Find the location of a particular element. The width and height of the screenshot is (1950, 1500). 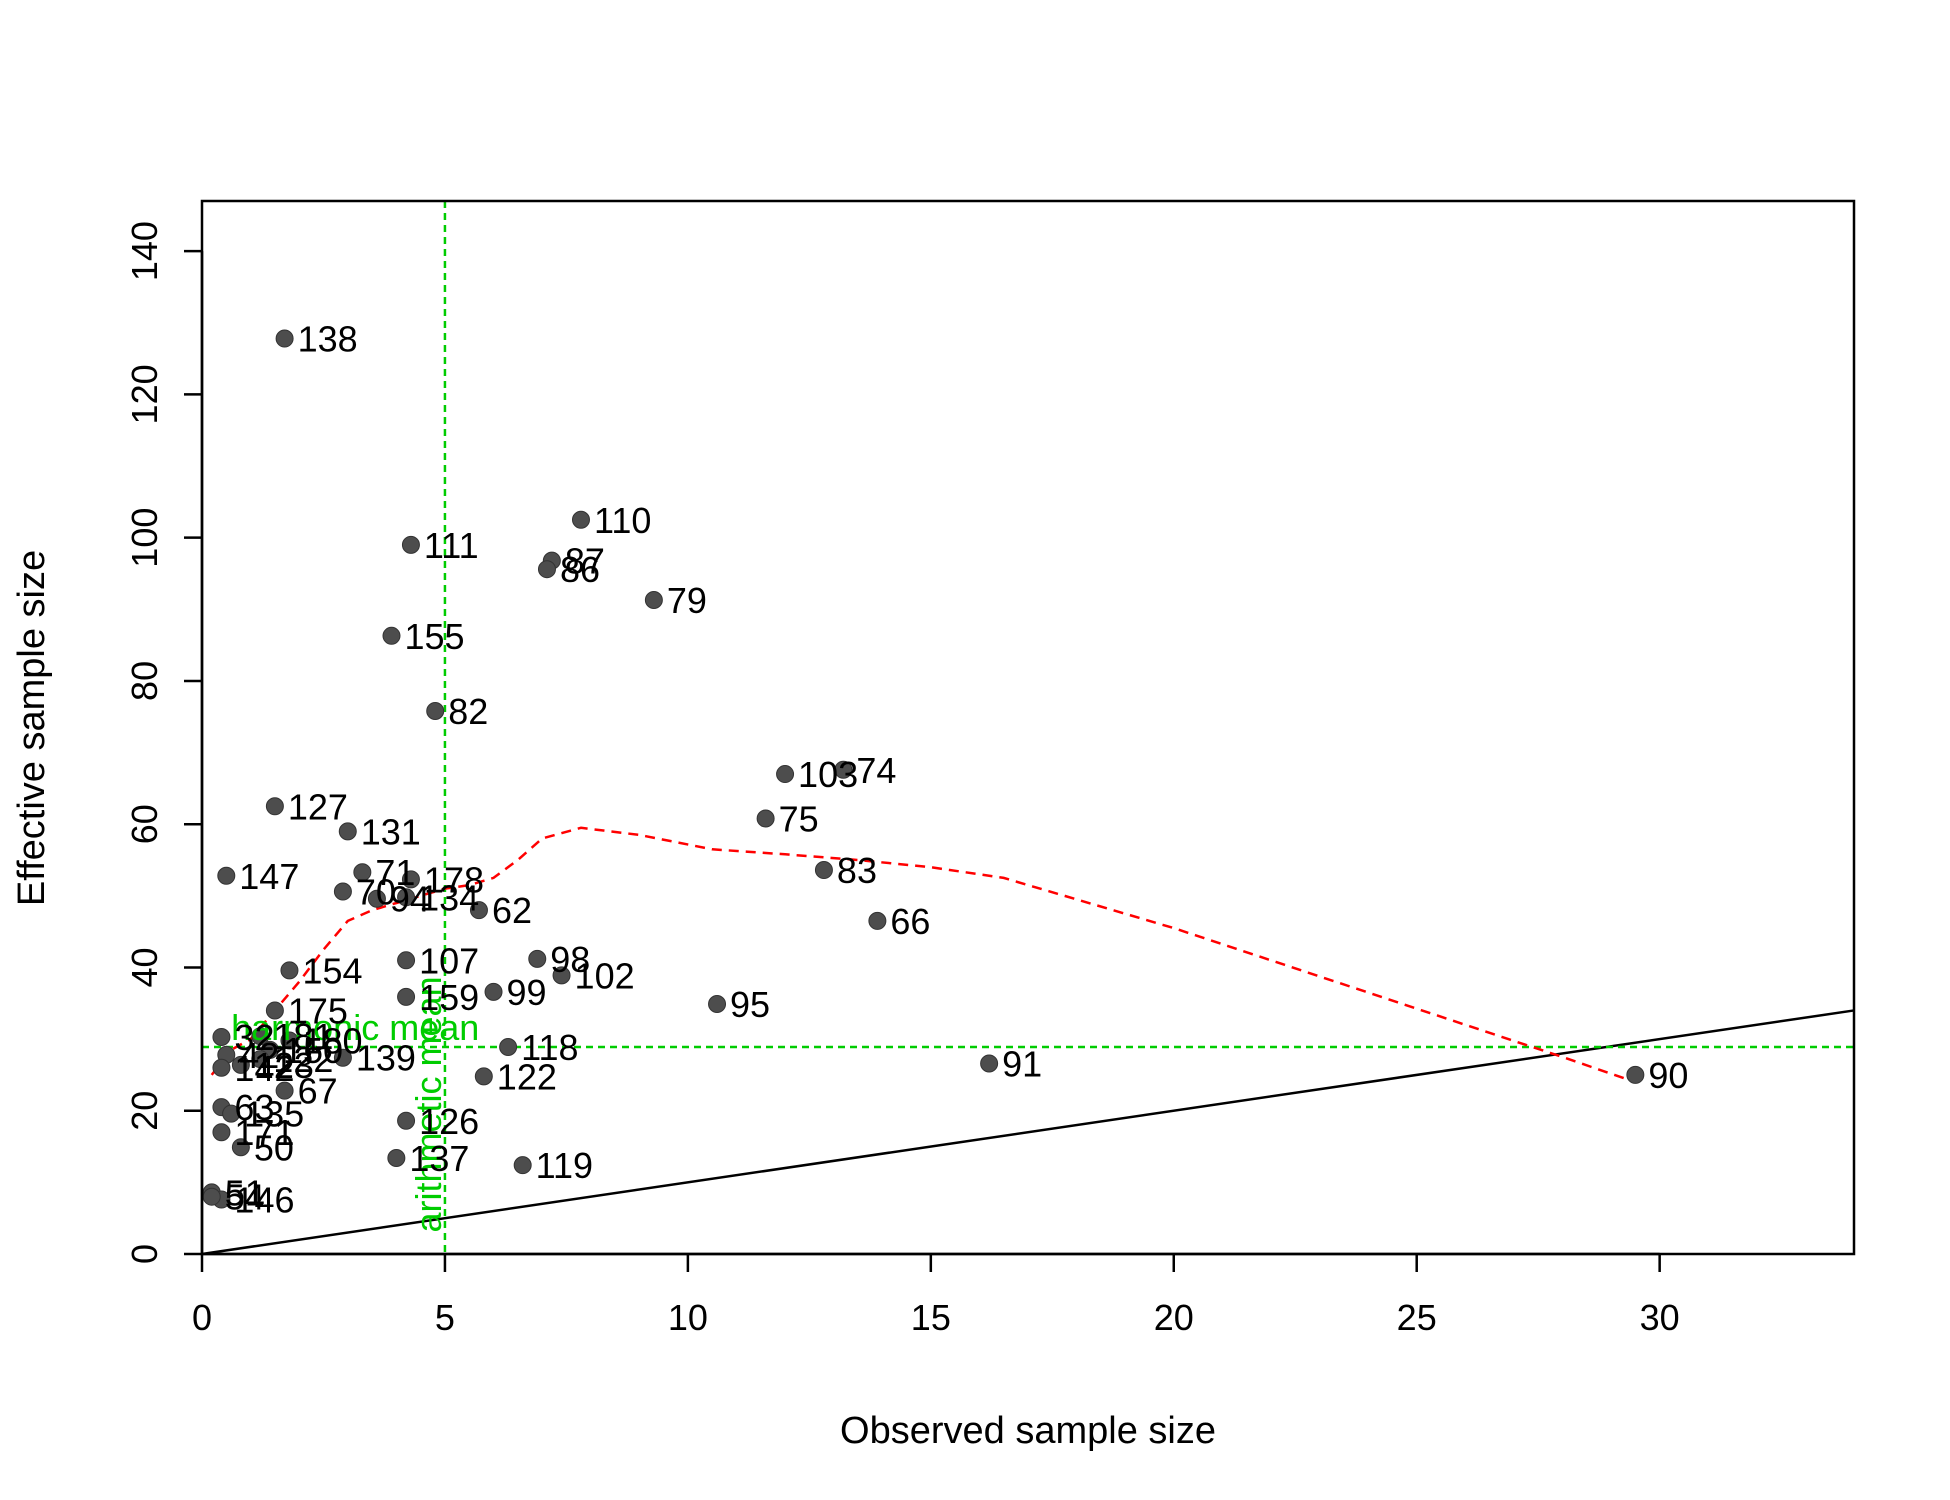

y-tick-label: 40 is located at coordinates (144, 967).